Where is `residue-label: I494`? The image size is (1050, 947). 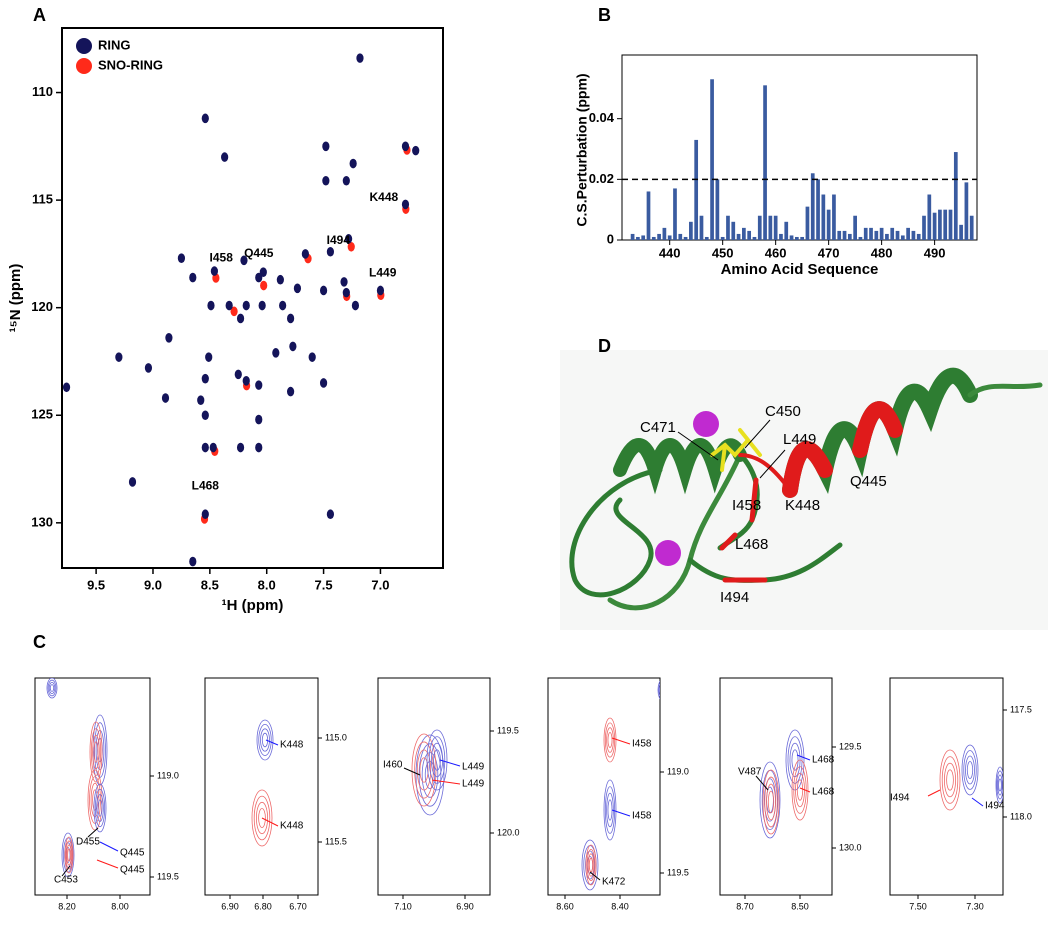
residue-label: I494 is located at coordinates (734, 597).